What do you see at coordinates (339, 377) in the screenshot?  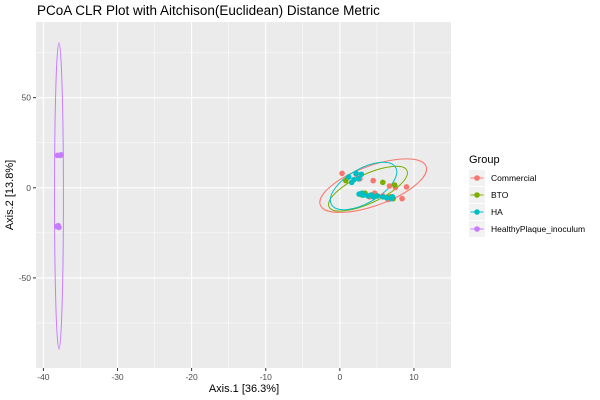 I see `x-tick-label: 0` at bounding box center [339, 377].